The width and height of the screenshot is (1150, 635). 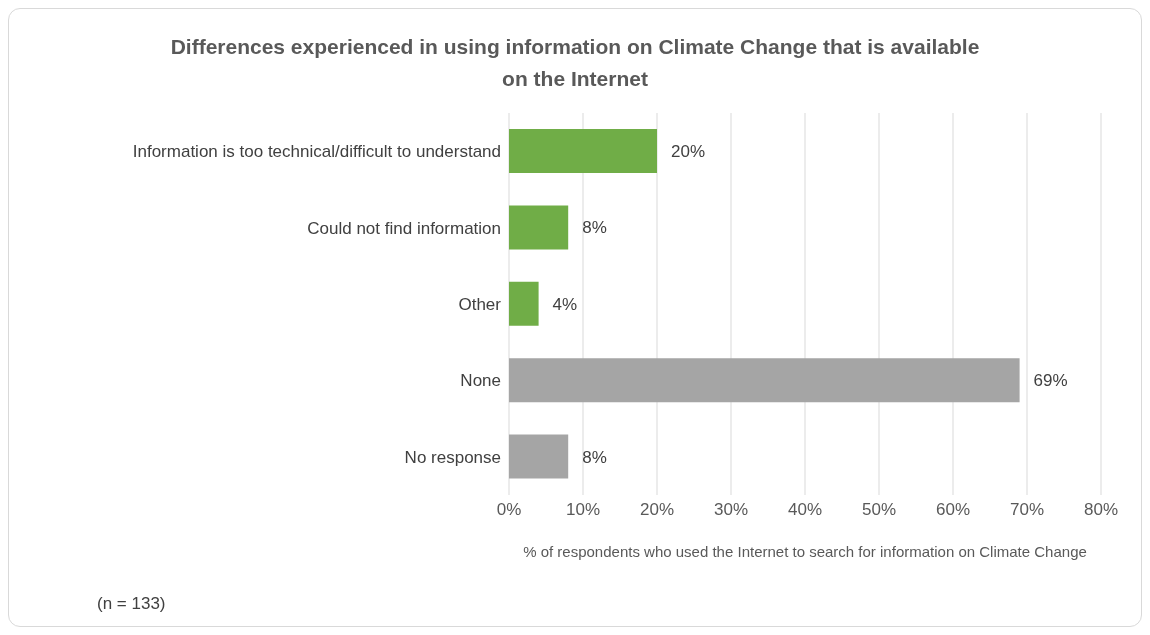 What do you see at coordinates (565, 304) in the screenshot?
I see `data-label: 4%` at bounding box center [565, 304].